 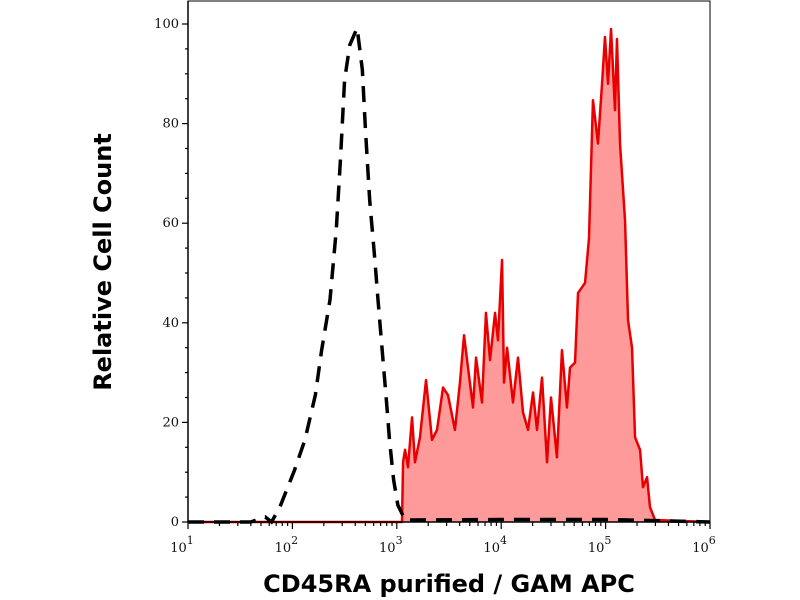 I want to click on x-tick-exponent: 1, so click(x=190, y=540).